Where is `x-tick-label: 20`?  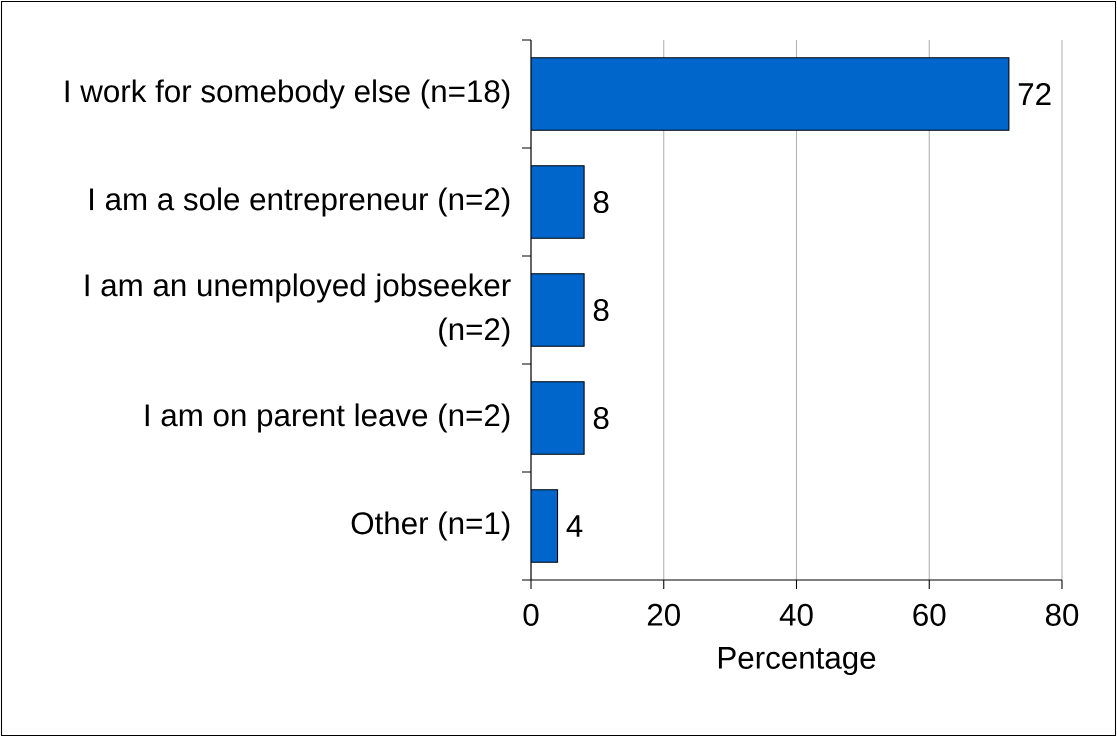 x-tick-label: 20 is located at coordinates (663, 614).